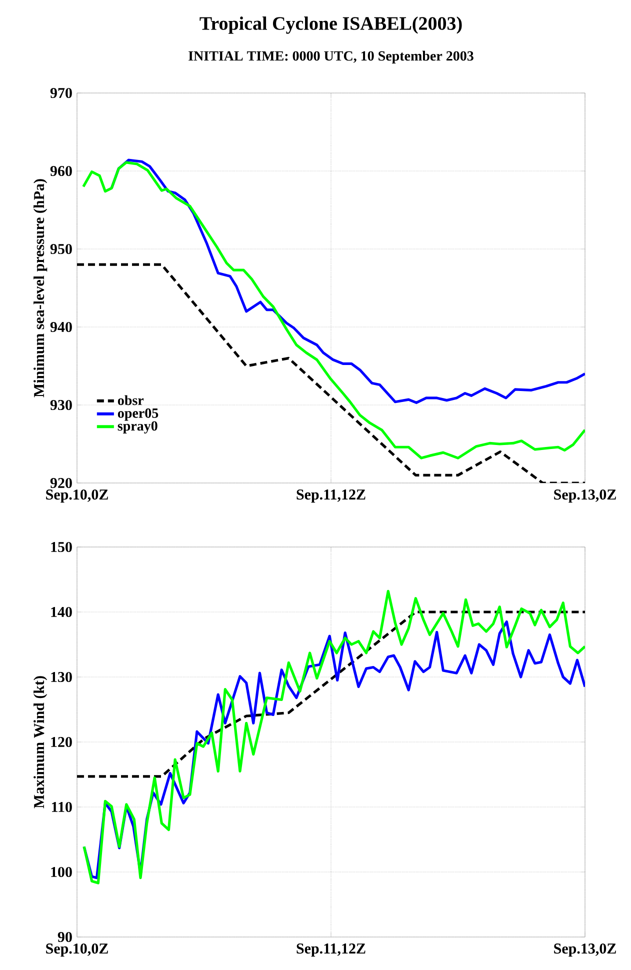 The width and height of the screenshot is (631, 970). I want to click on y-tick-label: 130, so click(61, 677).